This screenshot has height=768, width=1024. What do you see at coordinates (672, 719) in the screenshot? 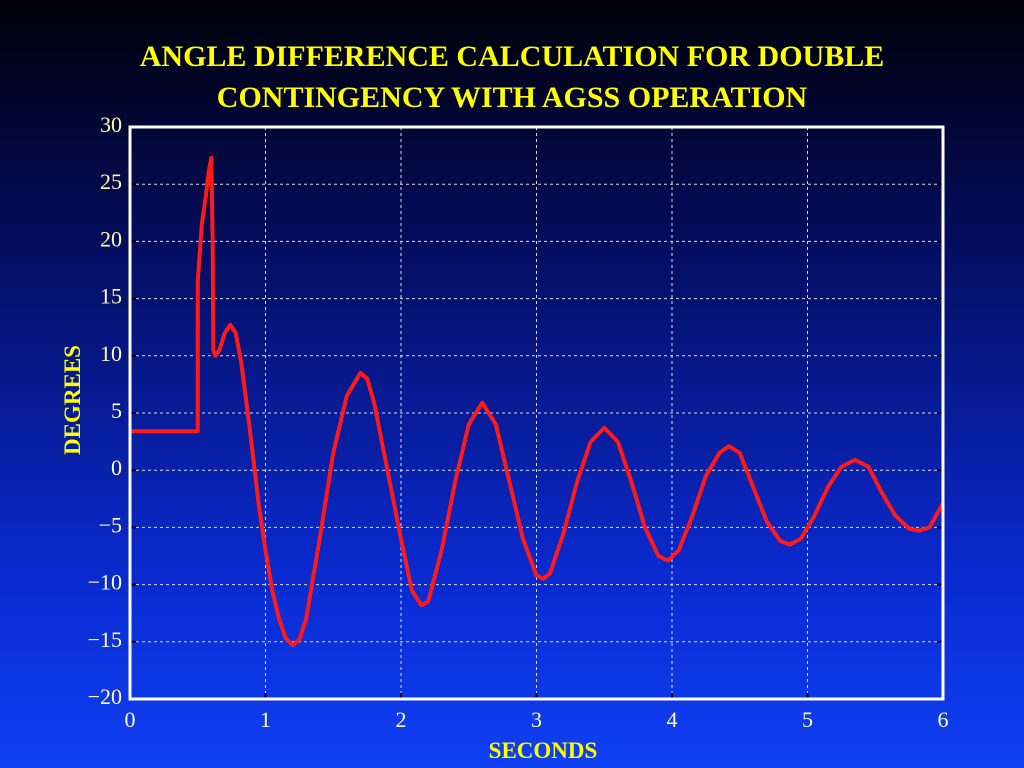
I see `x-tick-label: 4` at bounding box center [672, 719].